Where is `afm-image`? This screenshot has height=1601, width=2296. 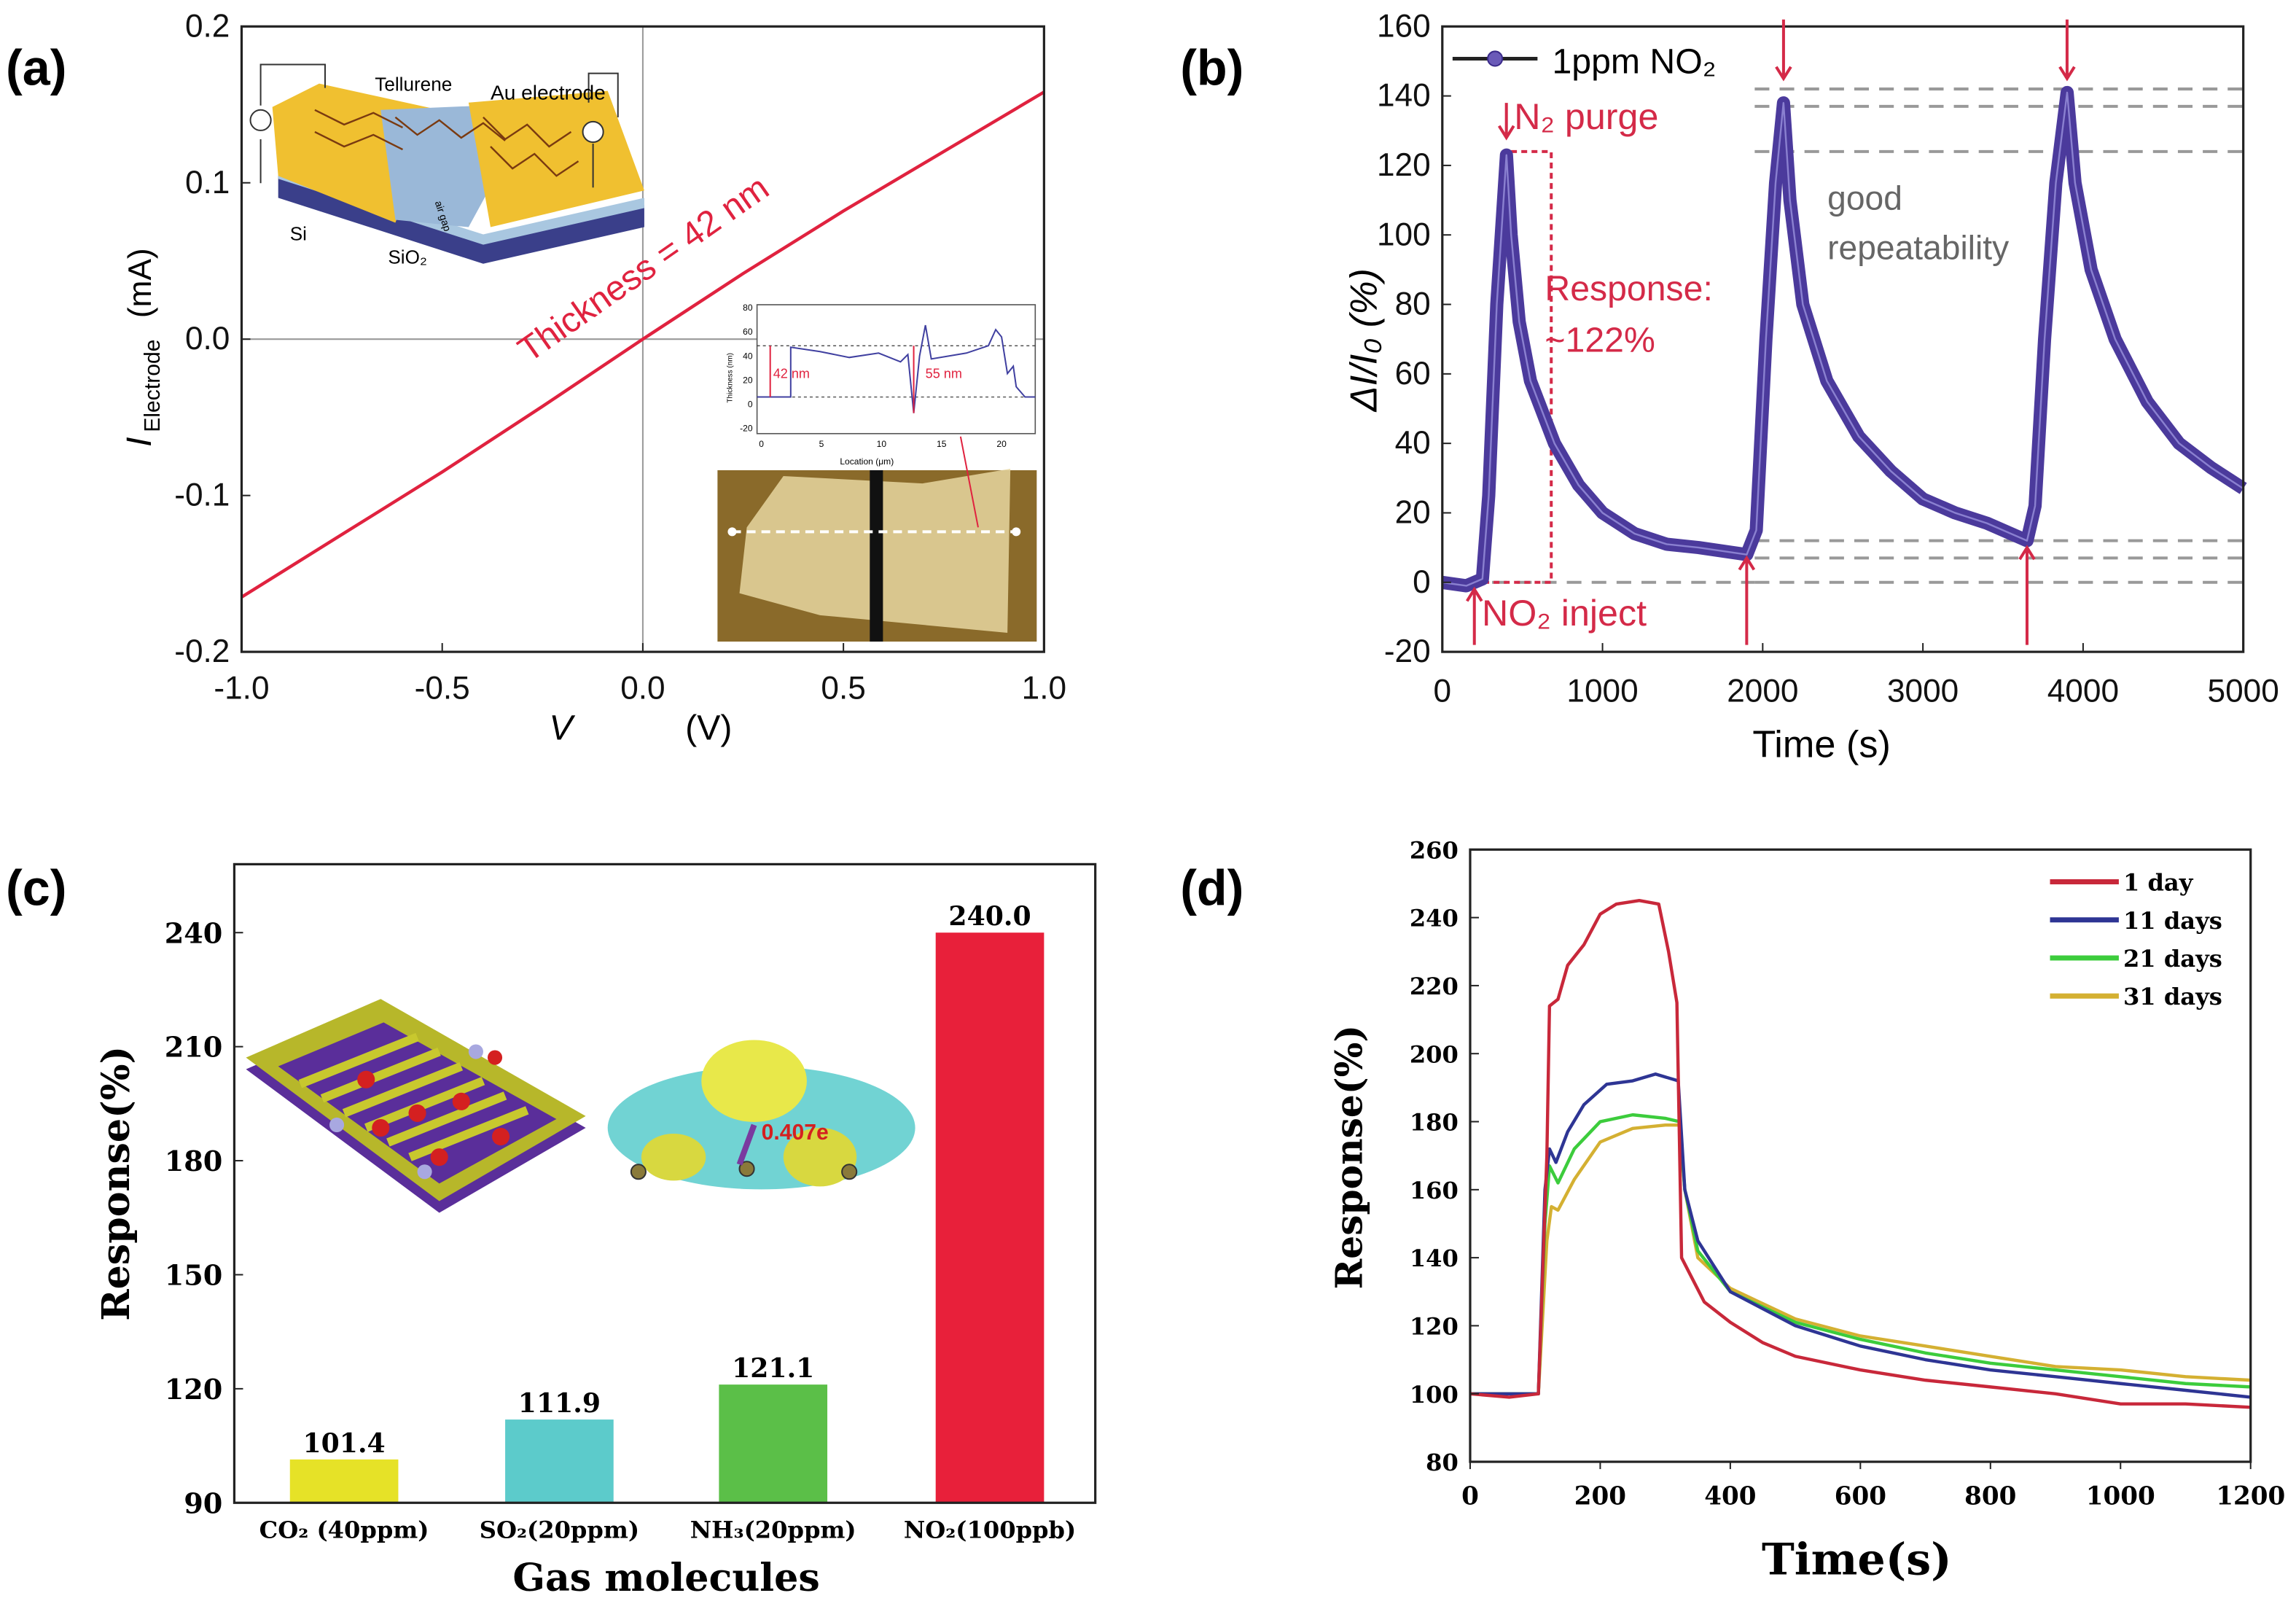
afm-image is located at coordinates (877, 539).